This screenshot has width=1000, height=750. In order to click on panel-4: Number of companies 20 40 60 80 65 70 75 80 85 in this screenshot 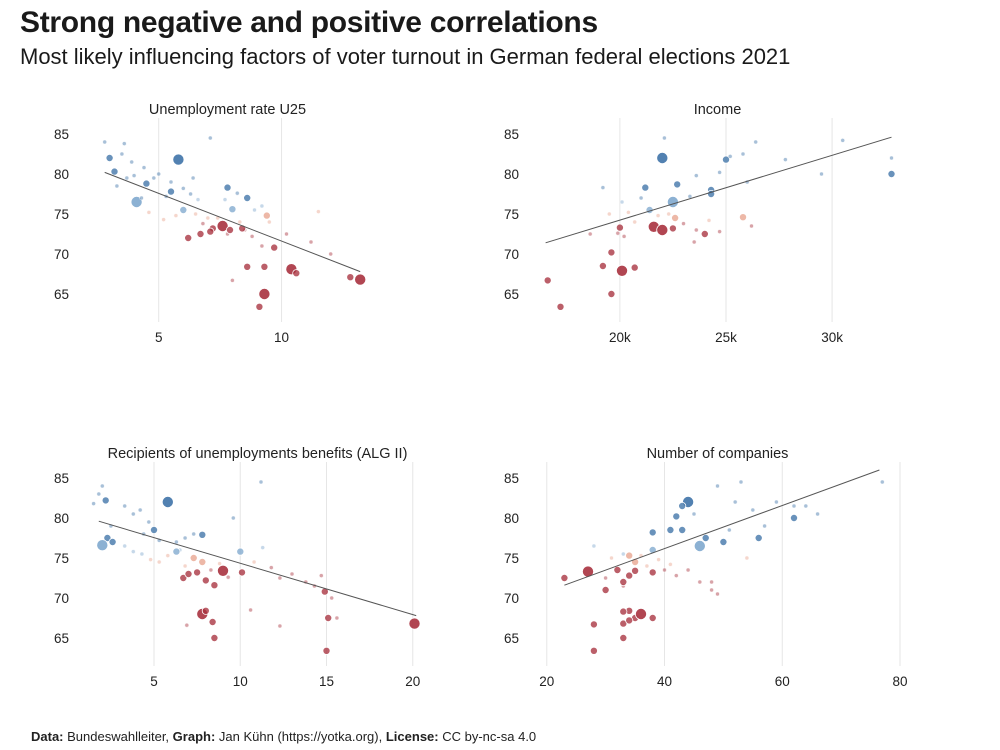, I will do `click(706, 567)`.